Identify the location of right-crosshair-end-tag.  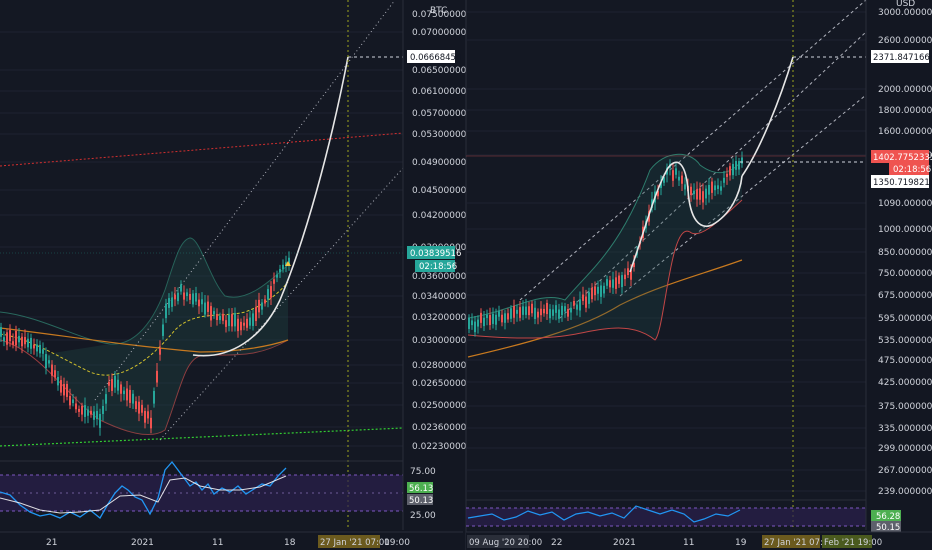
(847, 541).